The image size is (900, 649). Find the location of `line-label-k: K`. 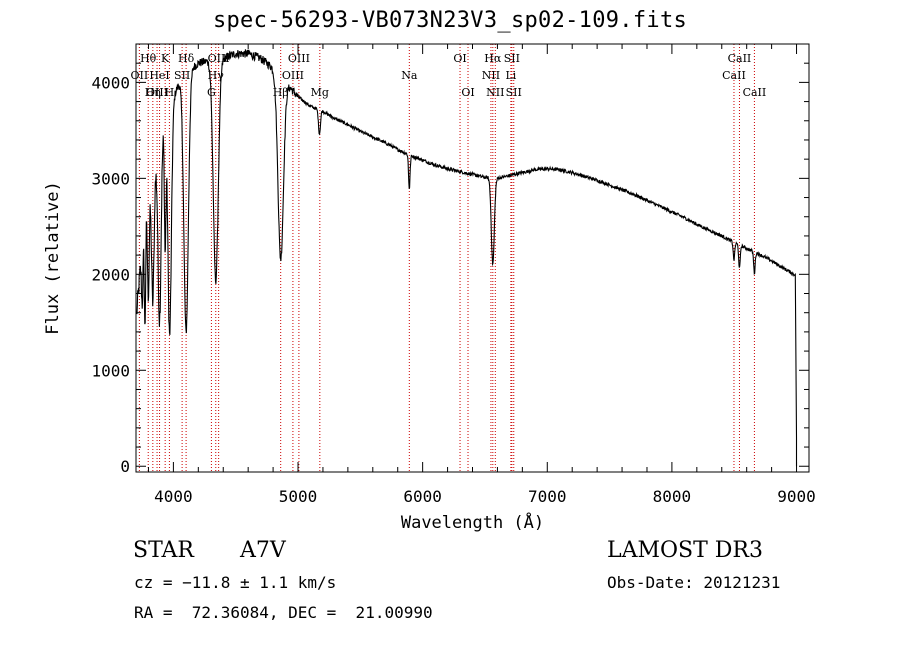

line-label-k: K is located at coordinates (165, 58).